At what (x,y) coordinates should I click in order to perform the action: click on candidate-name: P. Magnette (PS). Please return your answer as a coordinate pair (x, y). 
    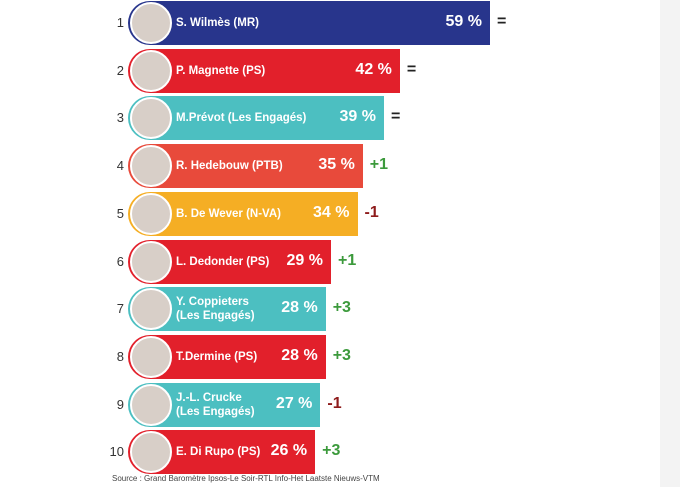
    Looking at the image, I should click on (221, 70).